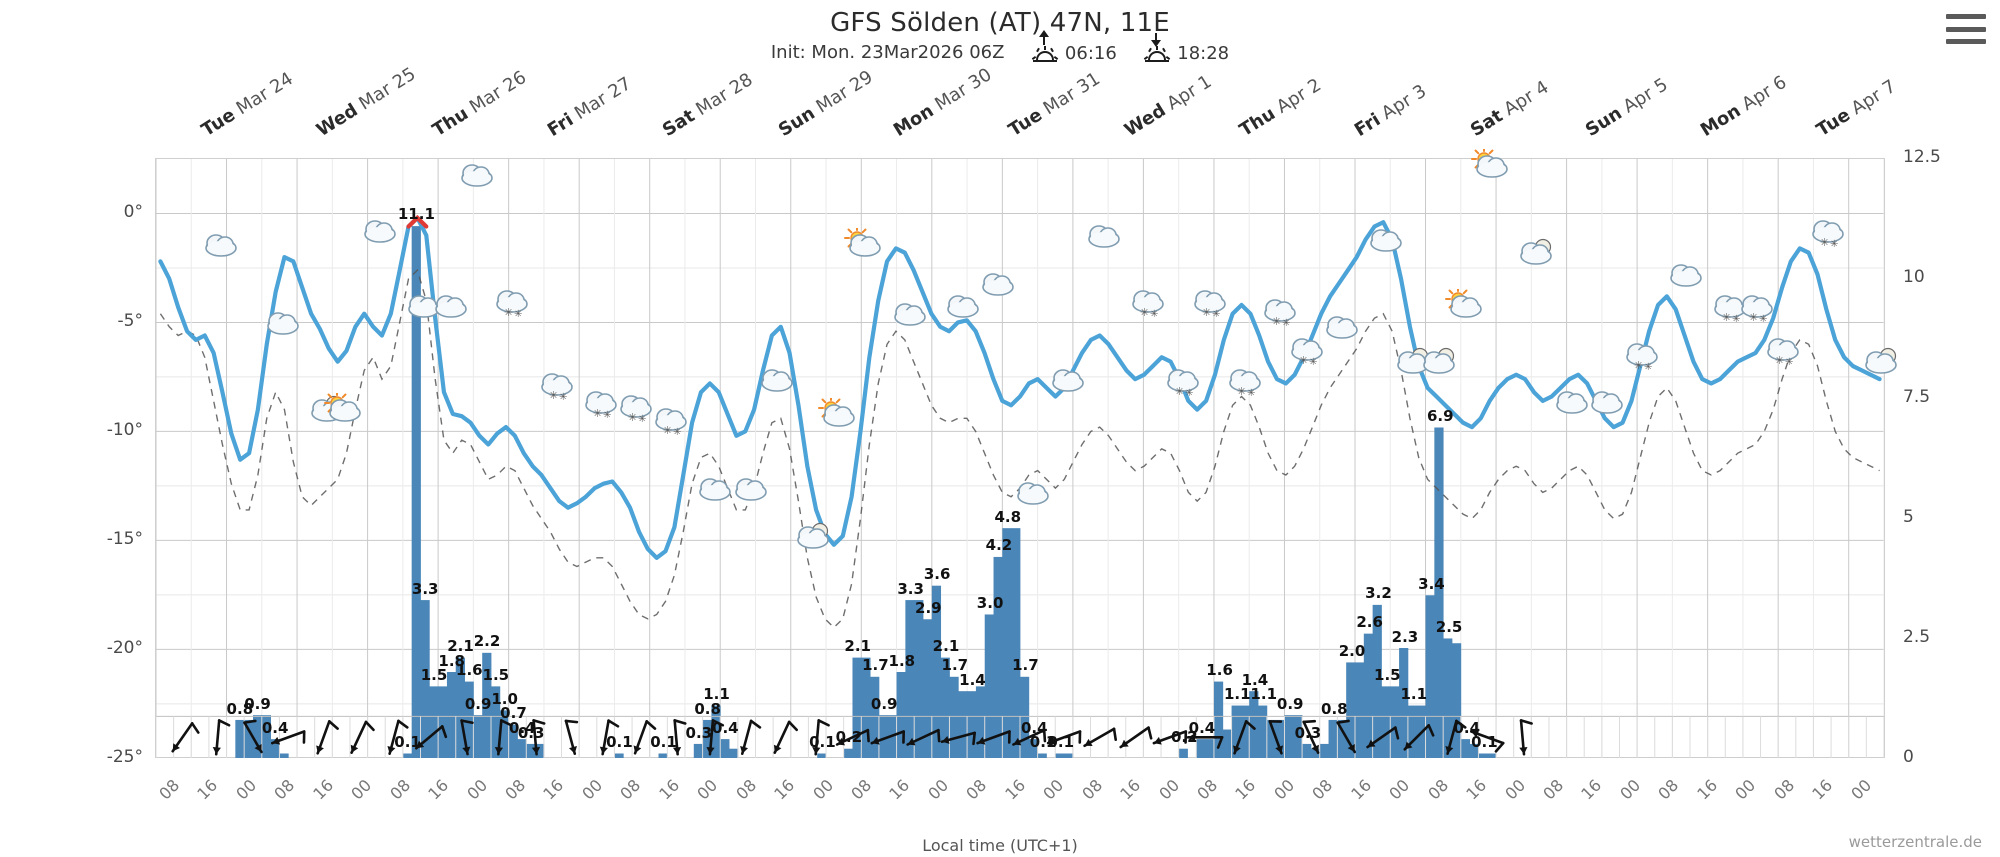 The height and width of the screenshot is (857, 2000). What do you see at coordinates (469, 670) in the screenshot?
I see `precip-value-label: 1.6` at bounding box center [469, 670].